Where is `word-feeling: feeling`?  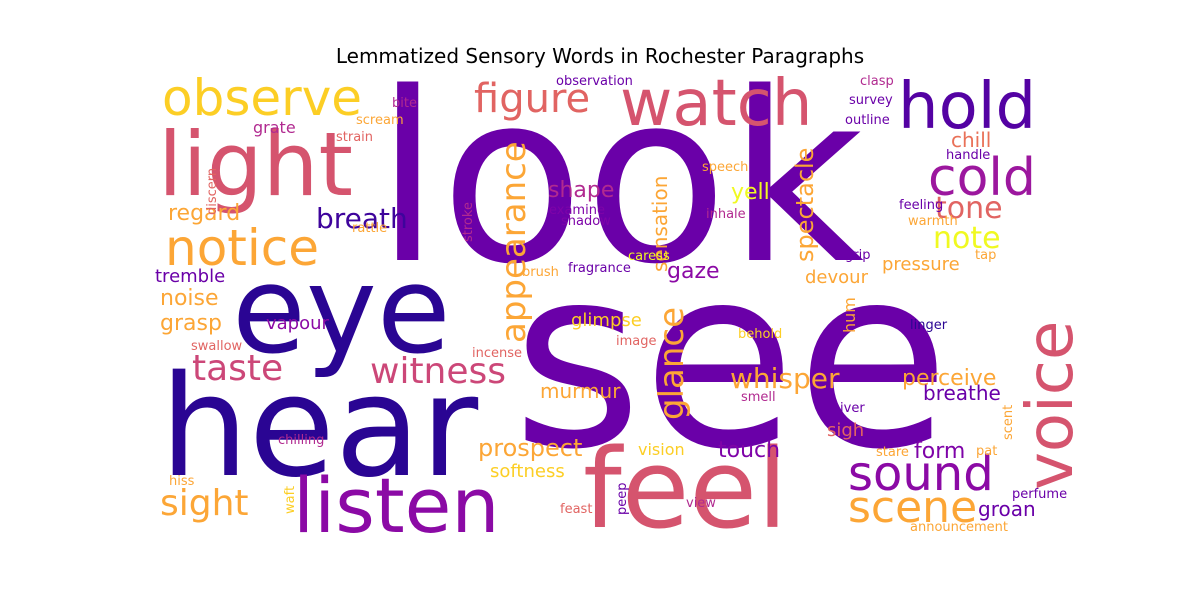 word-feeling: feeling is located at coordinates (921, 205).